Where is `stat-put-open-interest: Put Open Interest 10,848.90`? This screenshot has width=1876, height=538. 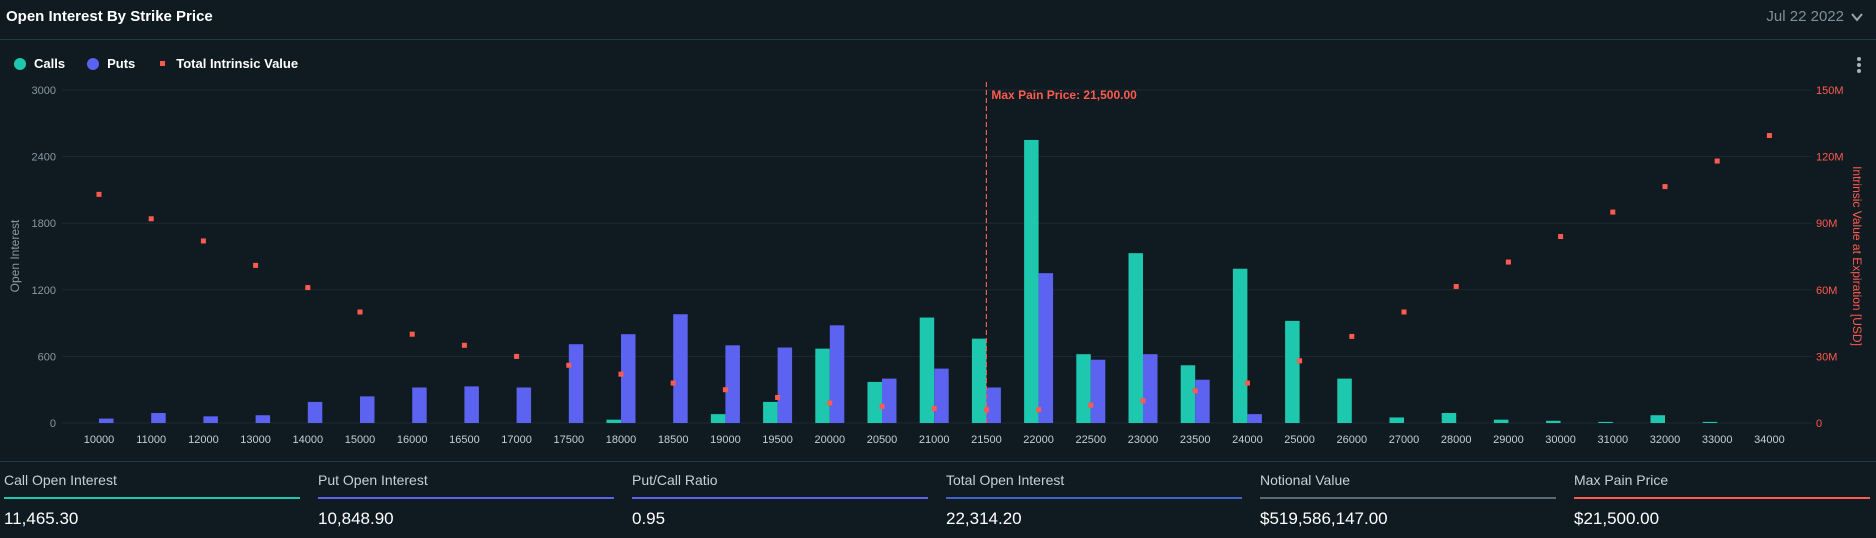
stat-put-open-interest: Put Open Interest 10,848.90 is located at coordinates (466, 500).